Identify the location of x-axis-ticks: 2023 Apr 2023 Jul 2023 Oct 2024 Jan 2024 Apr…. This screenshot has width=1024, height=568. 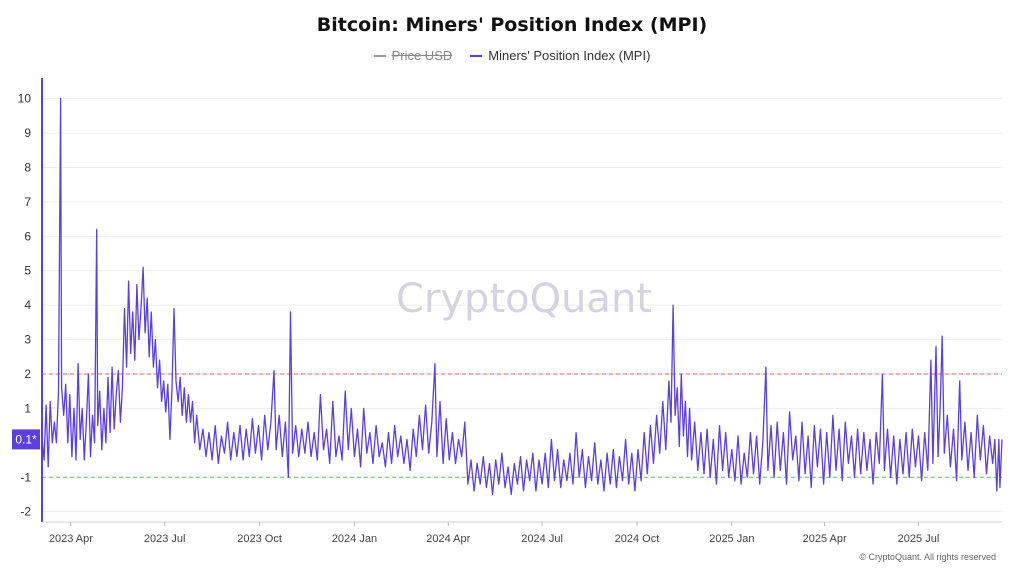
(494, 533).